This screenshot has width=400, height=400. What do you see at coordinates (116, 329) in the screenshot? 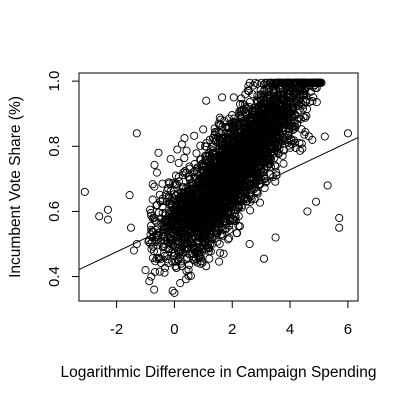
I see `x-tick-label: -2` at bounding box center [116, 329].